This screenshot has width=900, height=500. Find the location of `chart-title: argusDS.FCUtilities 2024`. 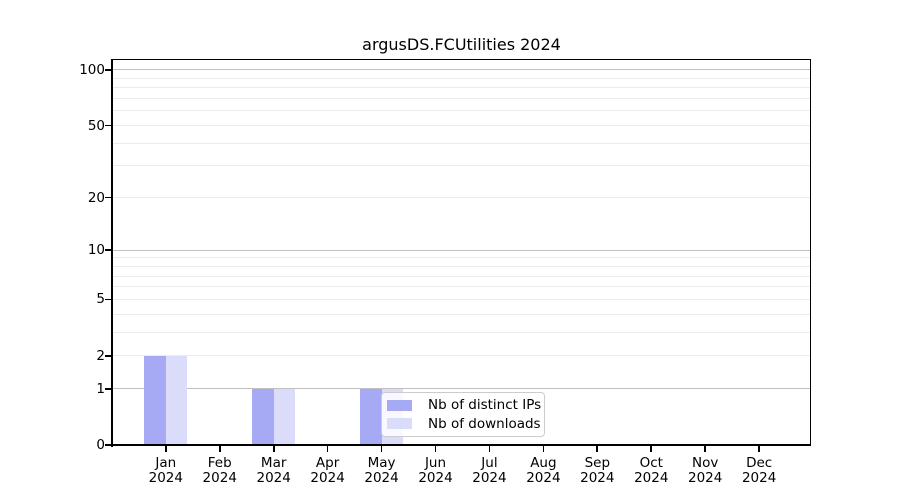

chart-title: argusDS.FCUtilities 2024 is located at coordinates (461, 44).